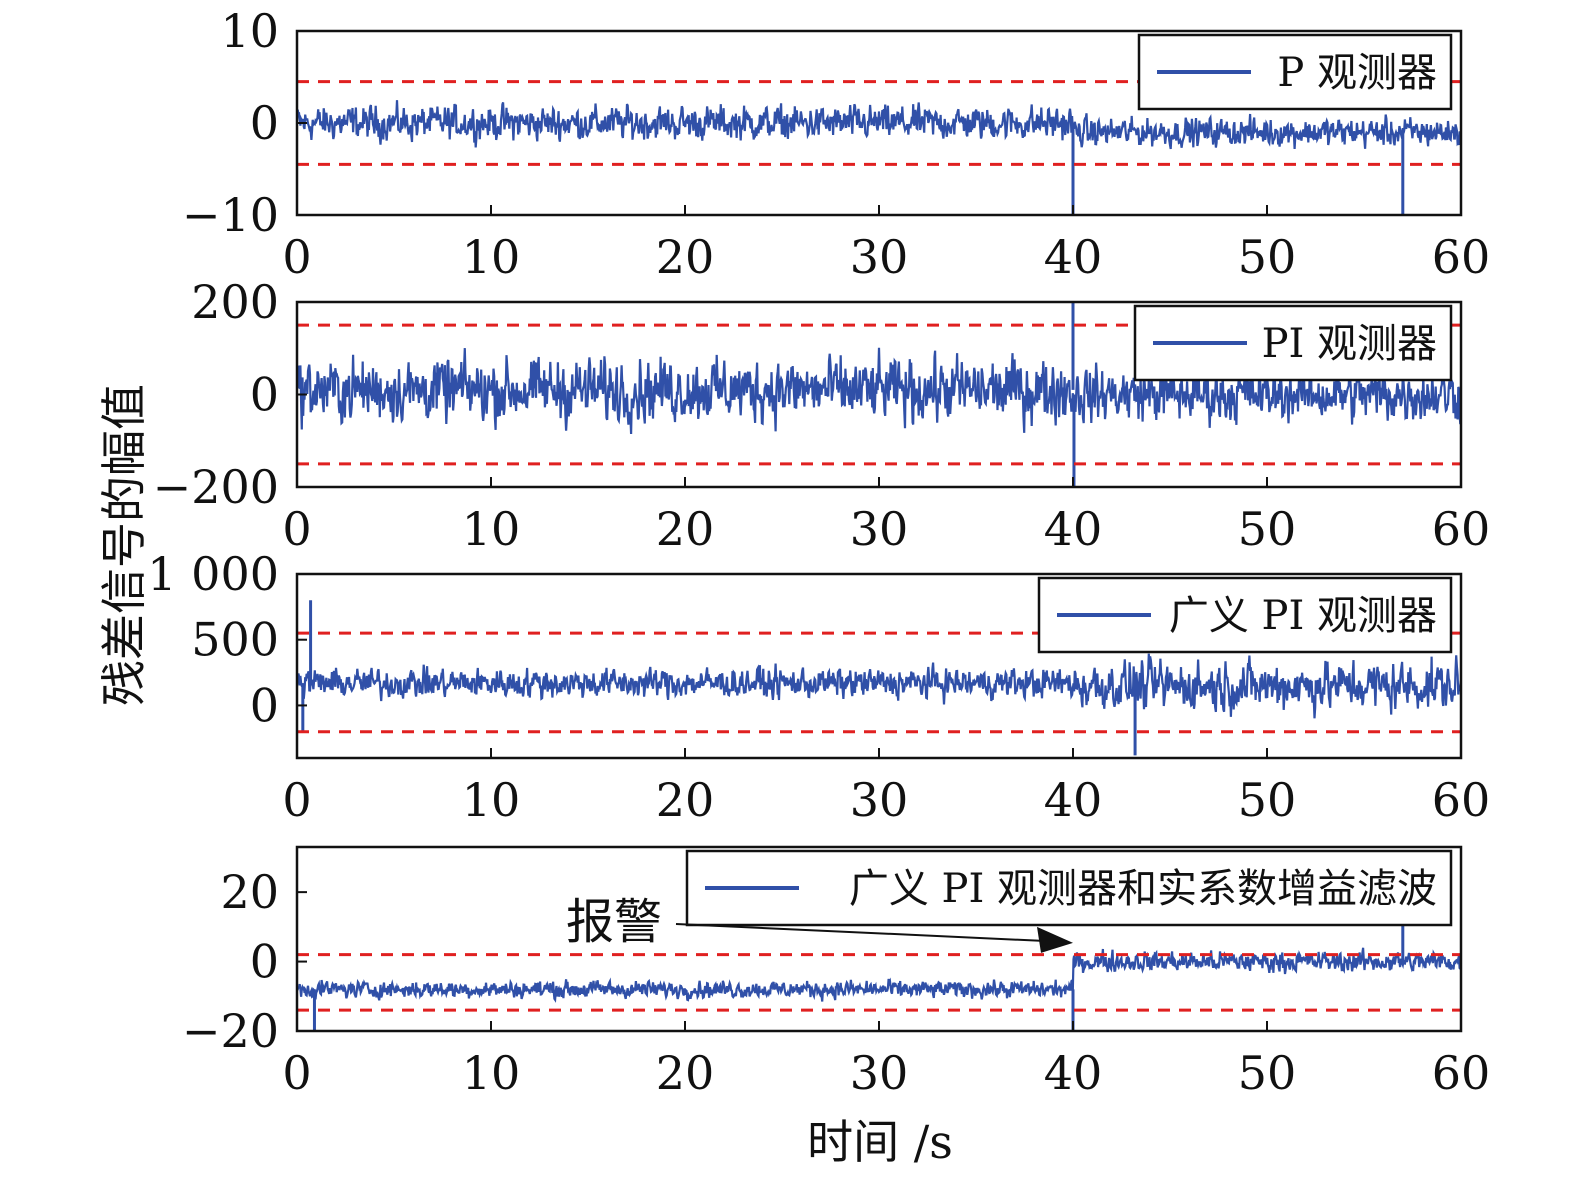 The image size is (1575, 1178). I want to click on legend-box, so click(1069, 888).